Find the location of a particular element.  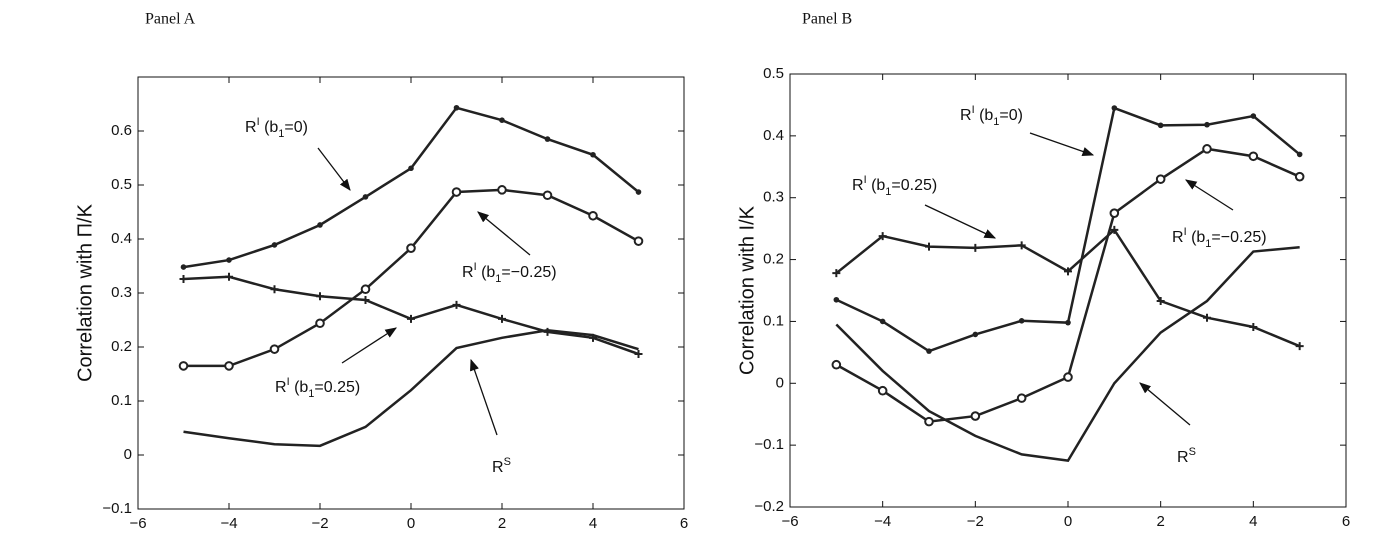

y-tick-label: −0.1 is located at coordinates (117, 508).